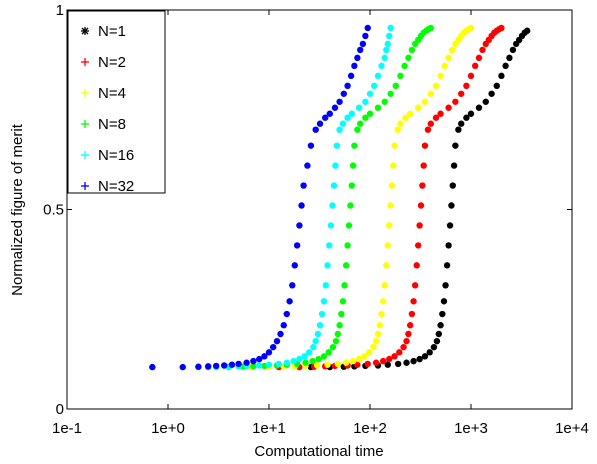 Image resolution: width=597 pixels, height=464 pixels. I want to click on x-tick-label: 1e+1, so click(269, 428).